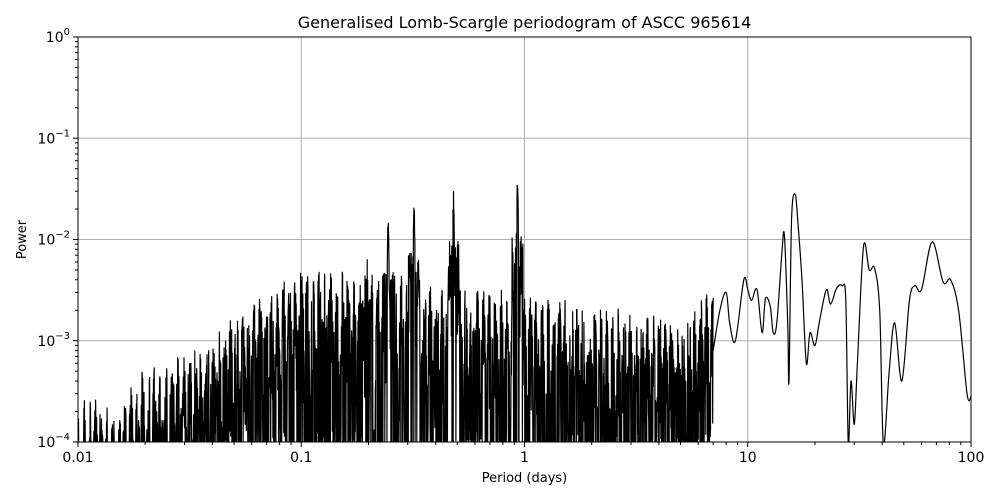  I want to click on y-tick-label: 10⁻¹, so click(53, 137).